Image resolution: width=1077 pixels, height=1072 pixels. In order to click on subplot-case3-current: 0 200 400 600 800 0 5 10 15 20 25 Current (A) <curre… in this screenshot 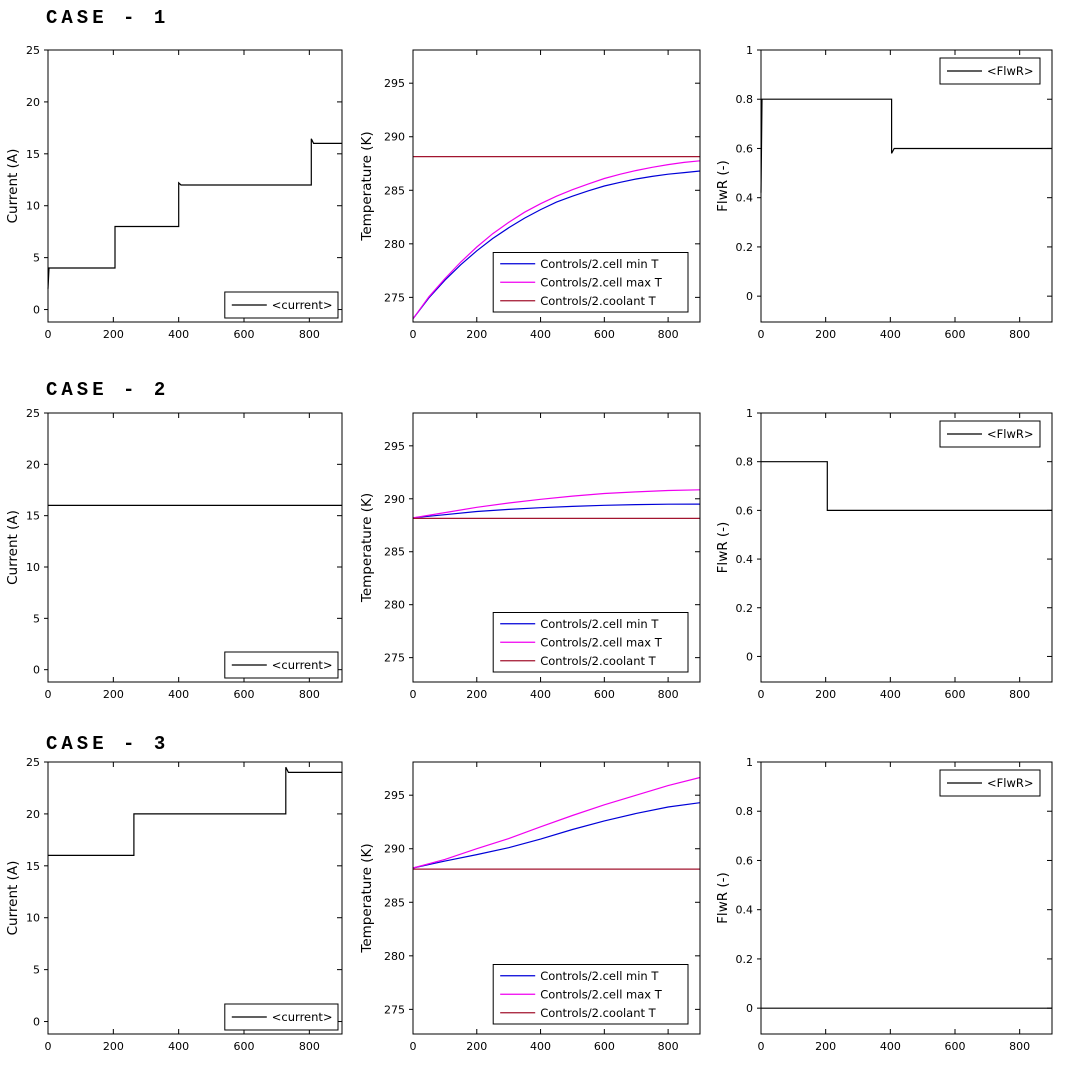, I will do `click(174, 904)`.